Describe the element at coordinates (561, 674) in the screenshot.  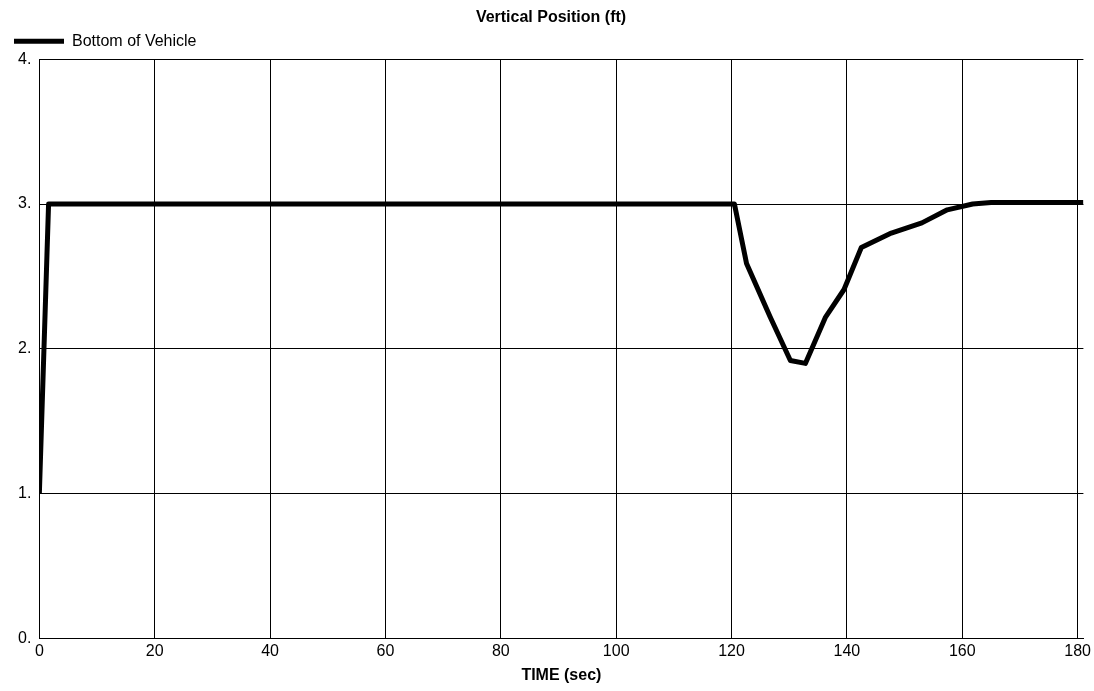
I see `x-axis-title: TIME (sec)` at that location.